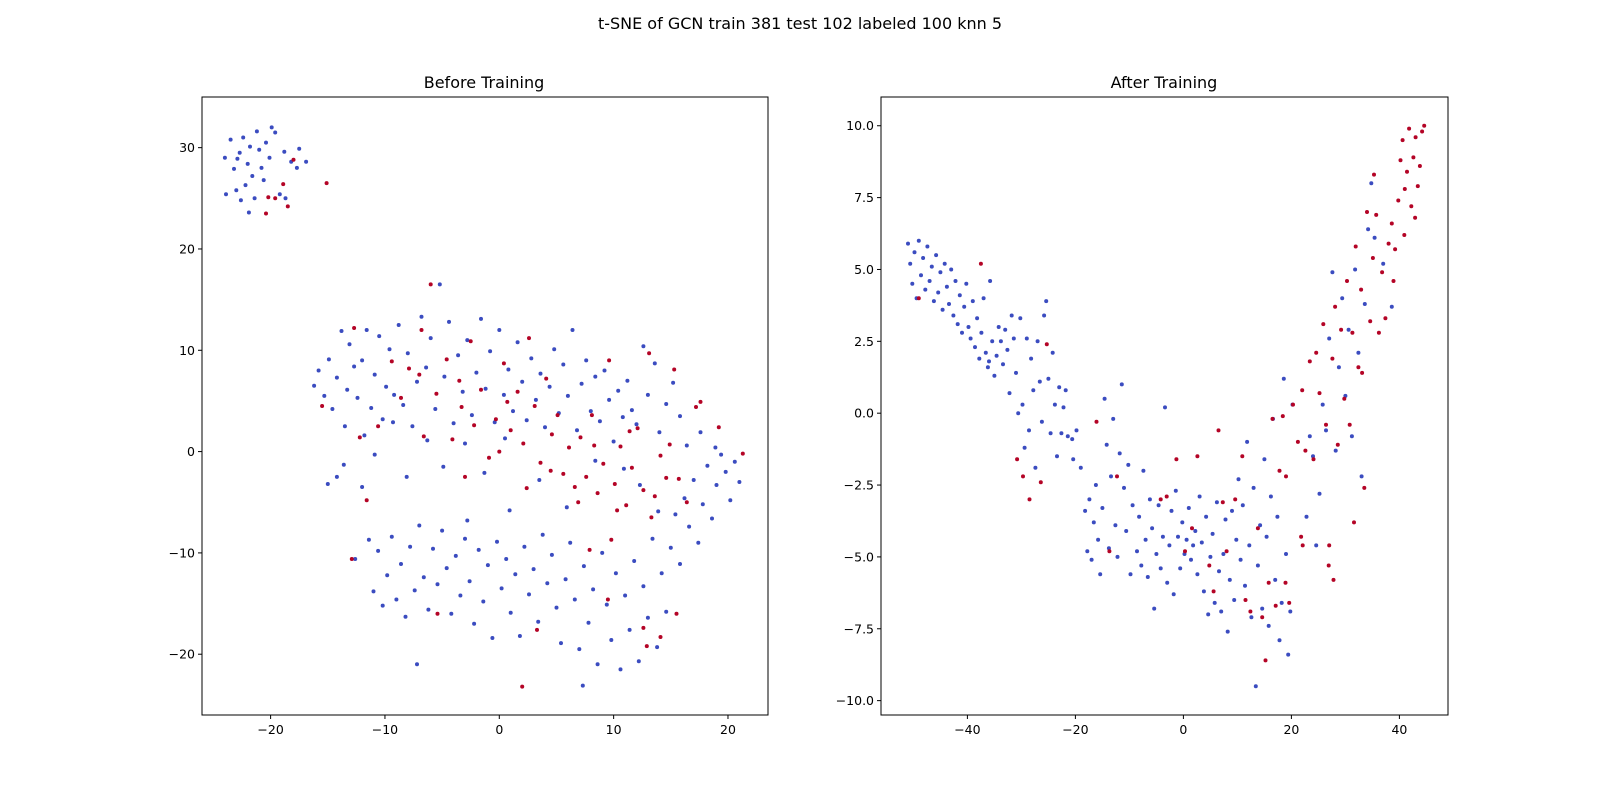 Image resolution: width=1600 pixels, height=804 pixels. I want to click on before-training-ytick-label: 30, so click(187, 147).